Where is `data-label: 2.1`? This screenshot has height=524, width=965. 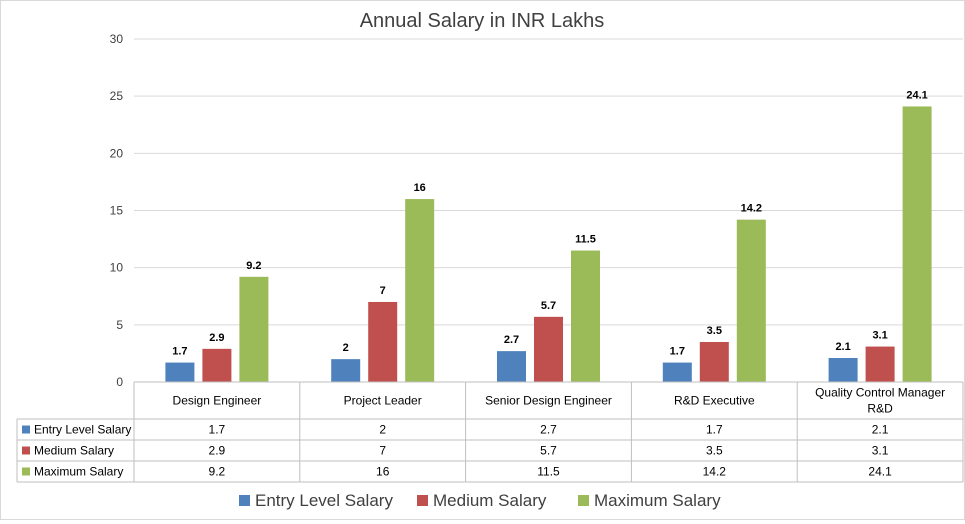
data-label: 2.1 is located at coordinates (842, 347).